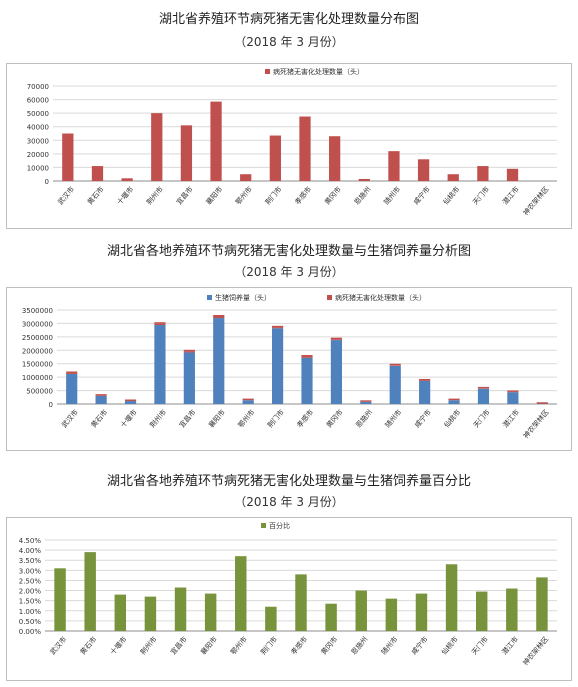 Image resolution: width=578 pixels, height=687 pixels. I want to click on y-tick-label: 4.00%, so click(30, 551).